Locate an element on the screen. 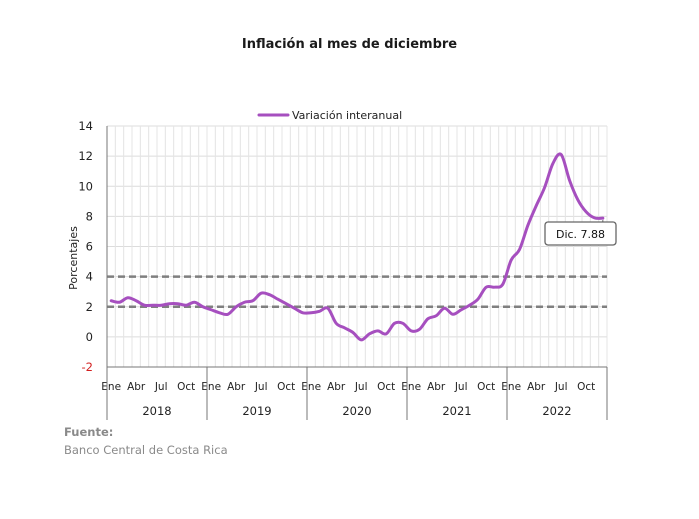 This screenshot has width=699, height=519. y-tick-label: 10 is located at coordinates (85, 186).